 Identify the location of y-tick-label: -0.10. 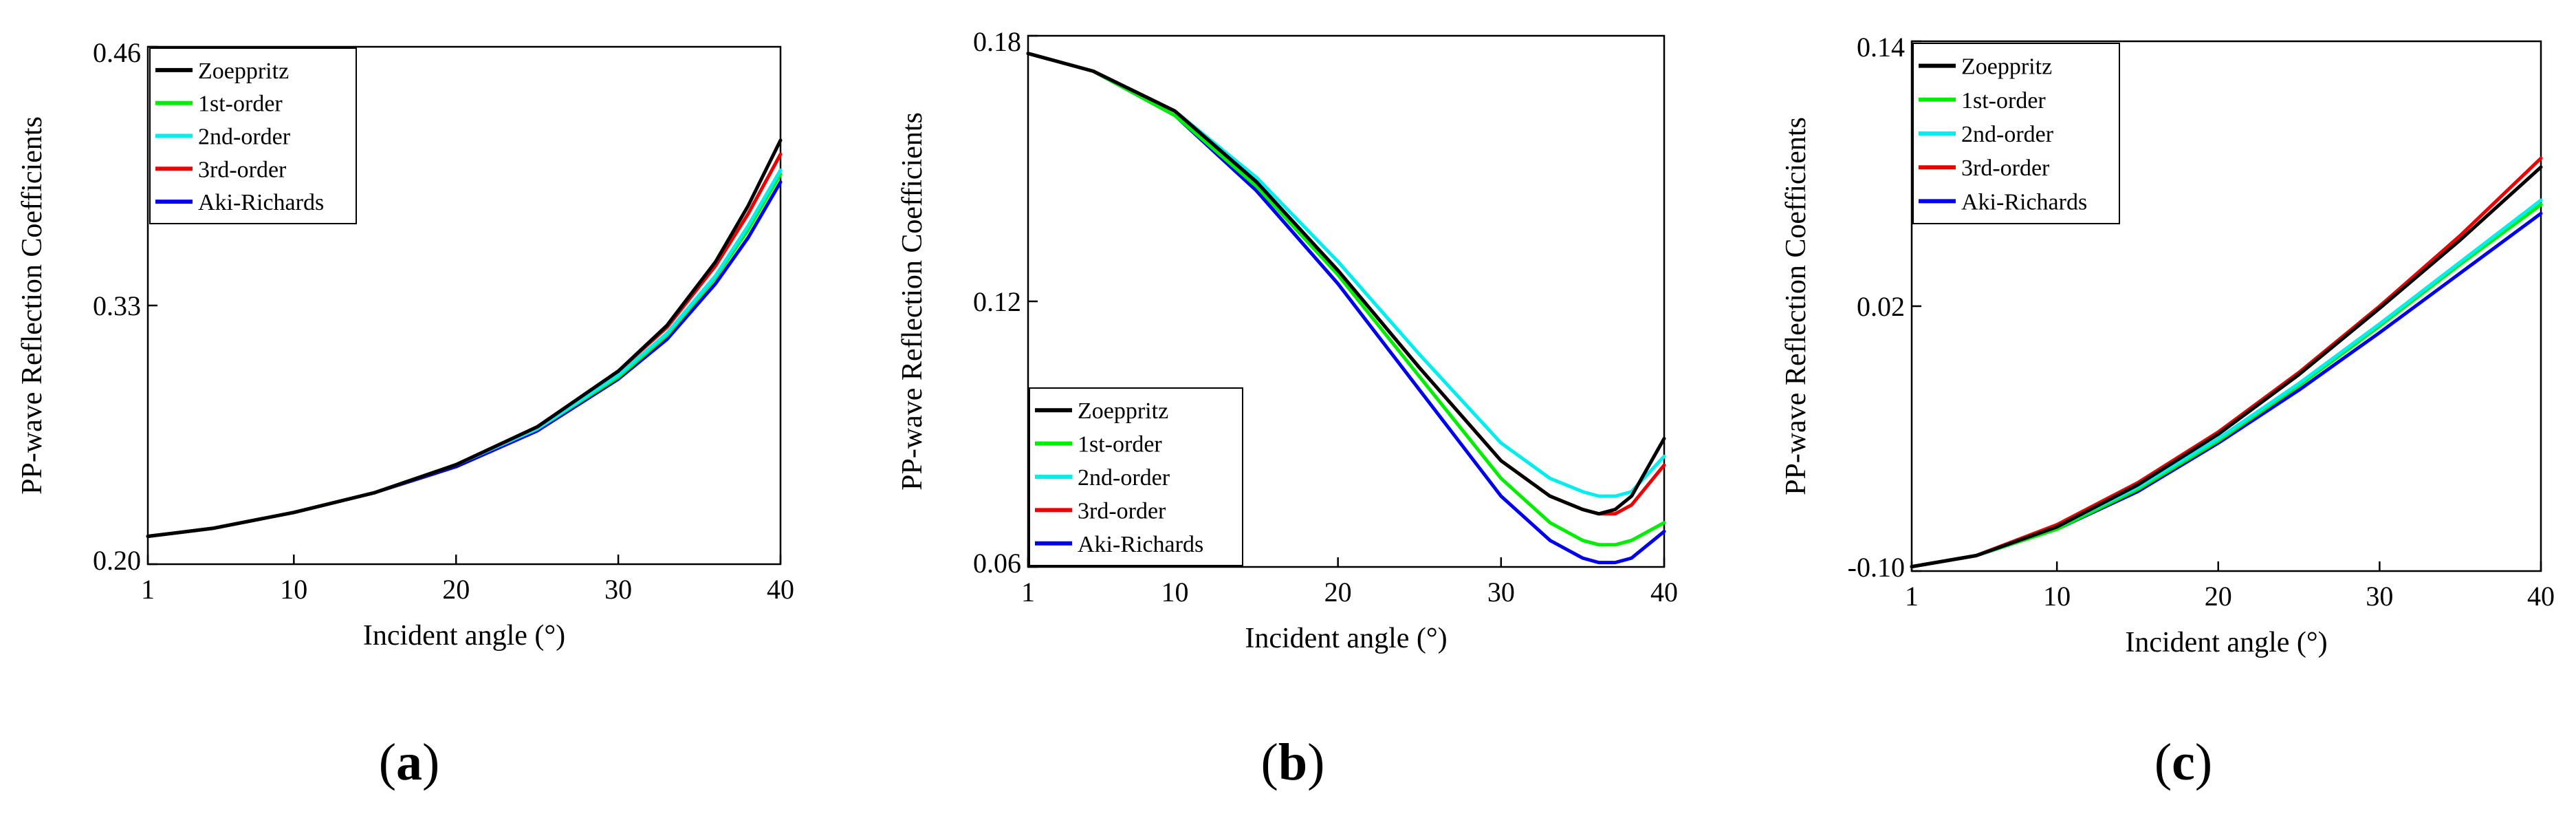
(1876, 567).